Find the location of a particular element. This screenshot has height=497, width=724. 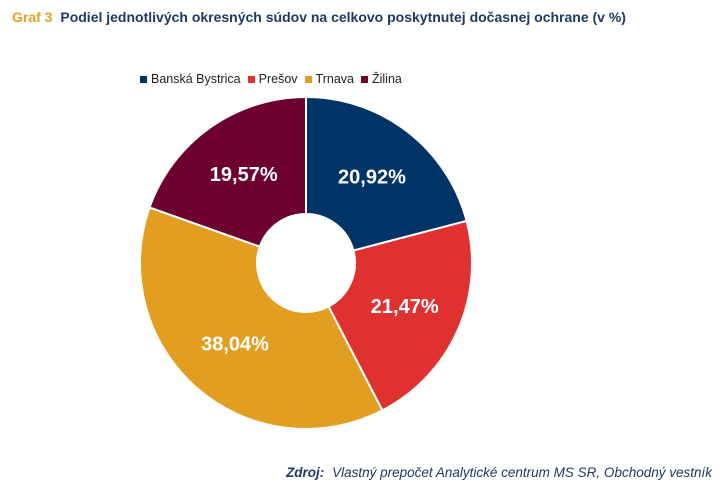

legend-label: Prešov is located at coordinates (278, 79).